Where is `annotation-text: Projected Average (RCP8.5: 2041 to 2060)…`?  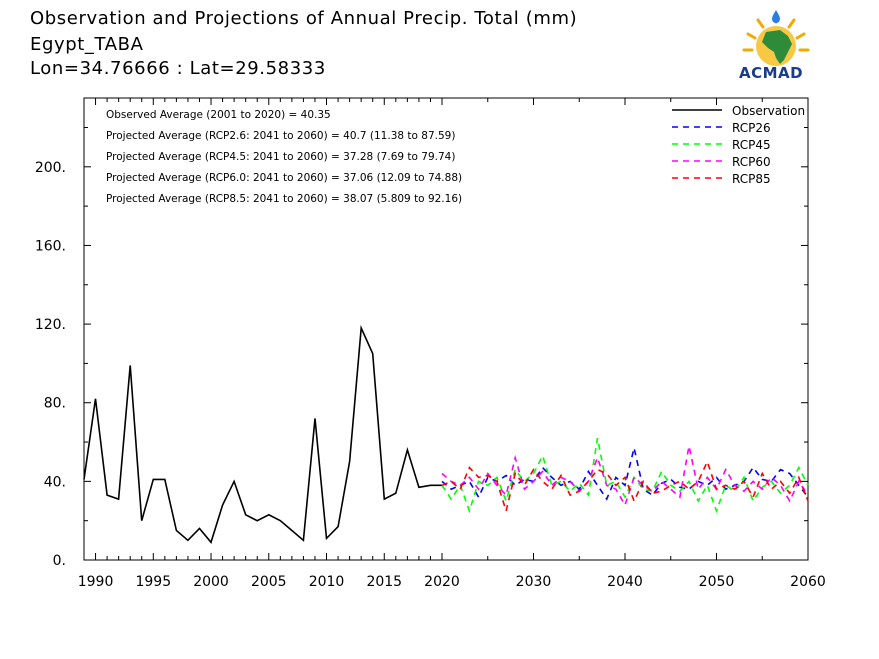
annotation-text: Projected Average (RCP8.5: 2041 to 2060)… is located at coordinates (284, 199).